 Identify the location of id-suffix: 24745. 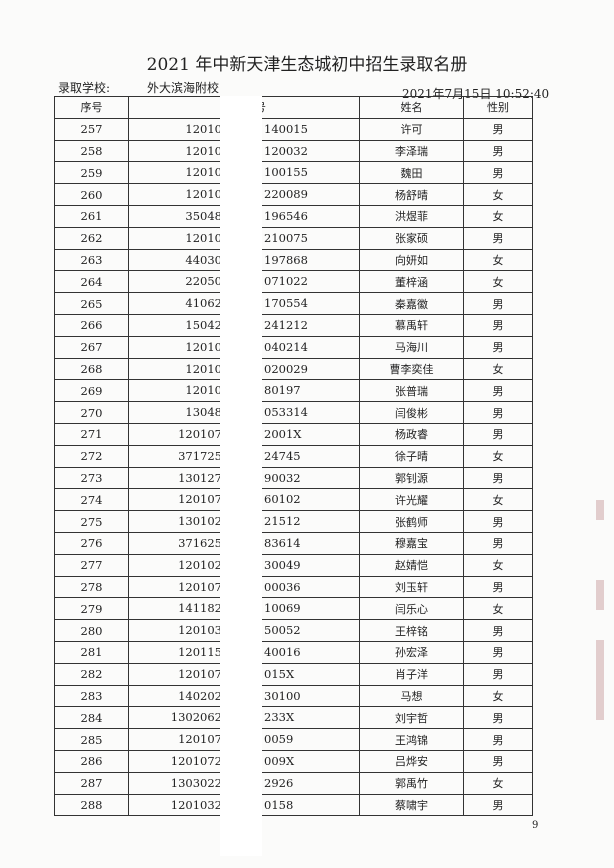
(282, 455).